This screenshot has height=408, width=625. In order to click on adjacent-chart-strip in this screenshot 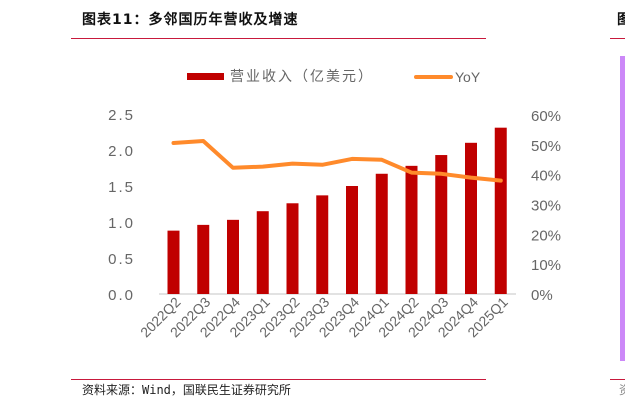, I will do `click(622, 208)`.